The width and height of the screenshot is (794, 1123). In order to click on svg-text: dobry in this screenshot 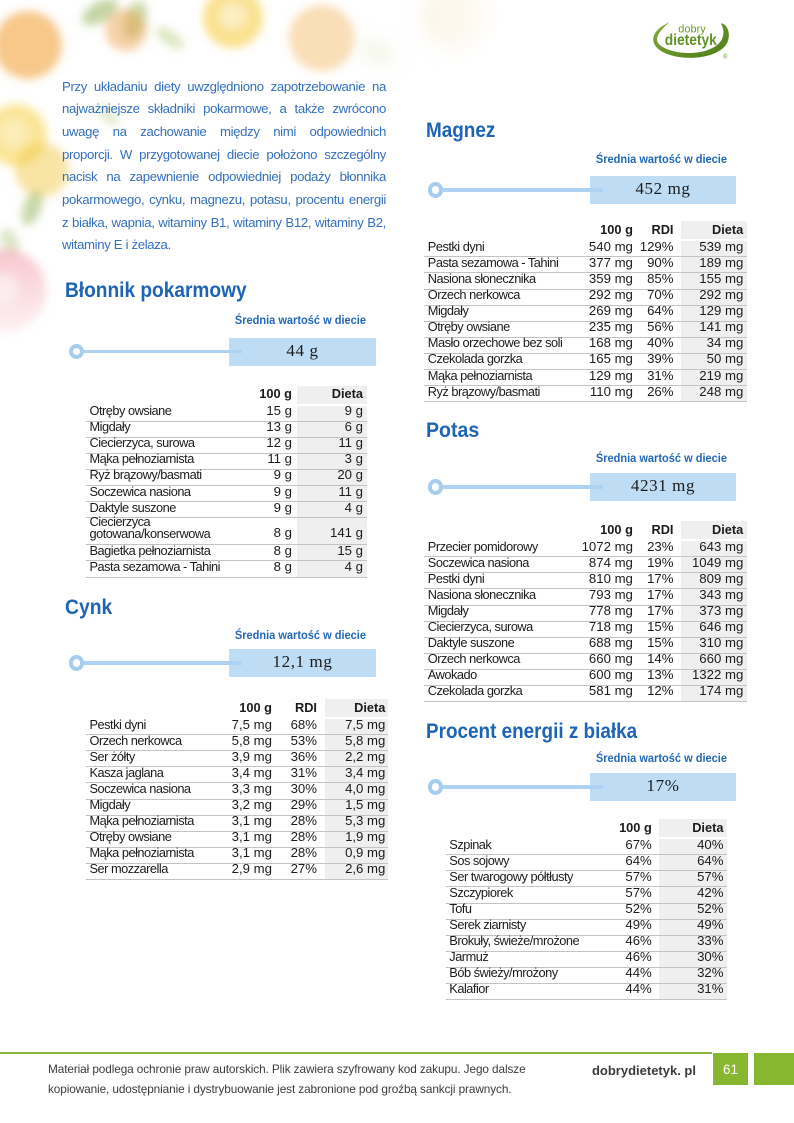, I will do `click(692, 29)`.